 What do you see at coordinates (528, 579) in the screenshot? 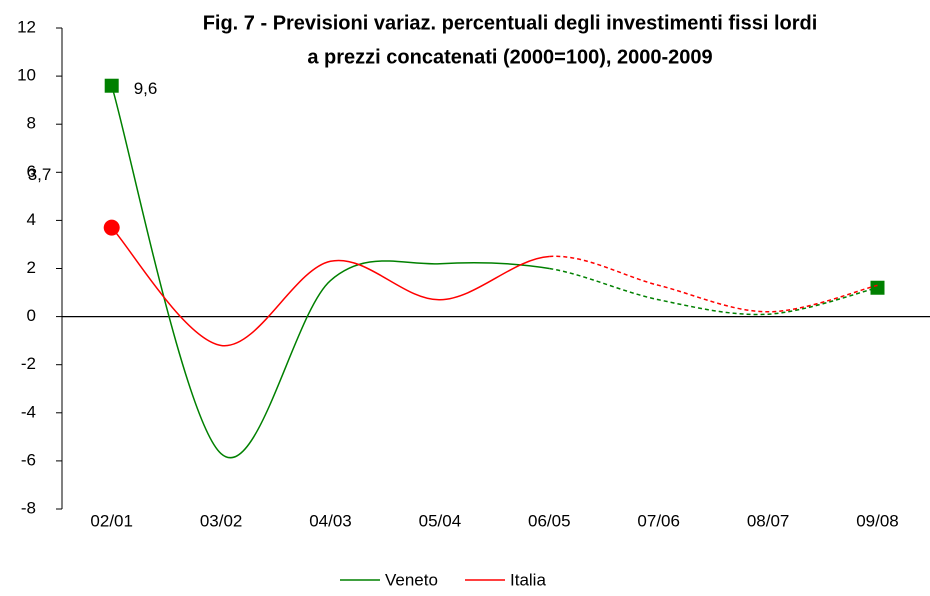
I see `legend-label: Italia` at bounding box center [528, 579].